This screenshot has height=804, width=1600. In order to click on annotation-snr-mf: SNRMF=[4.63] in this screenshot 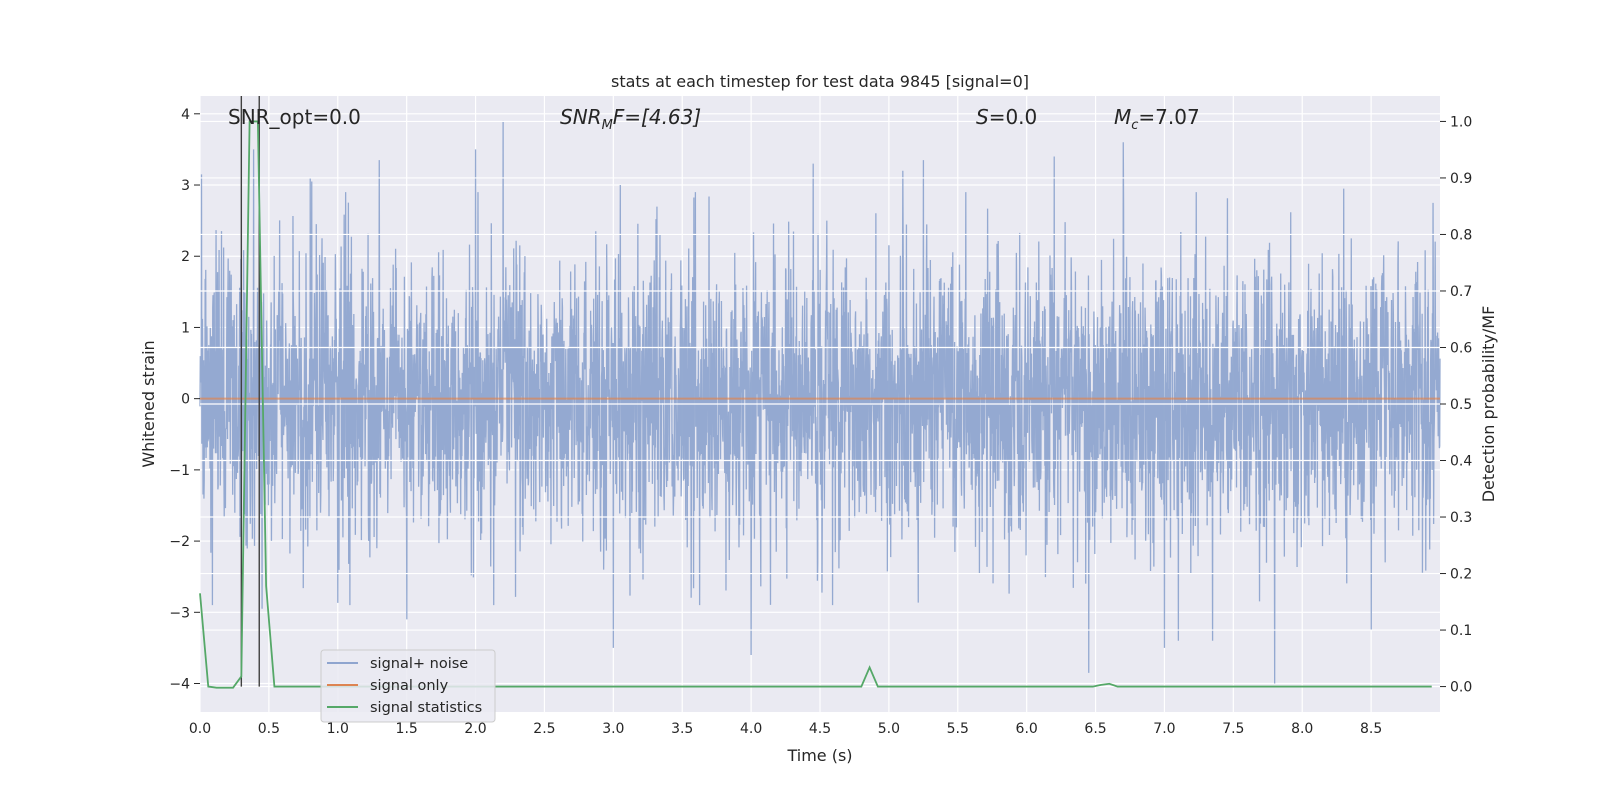, I will do `click(630, 119)`.